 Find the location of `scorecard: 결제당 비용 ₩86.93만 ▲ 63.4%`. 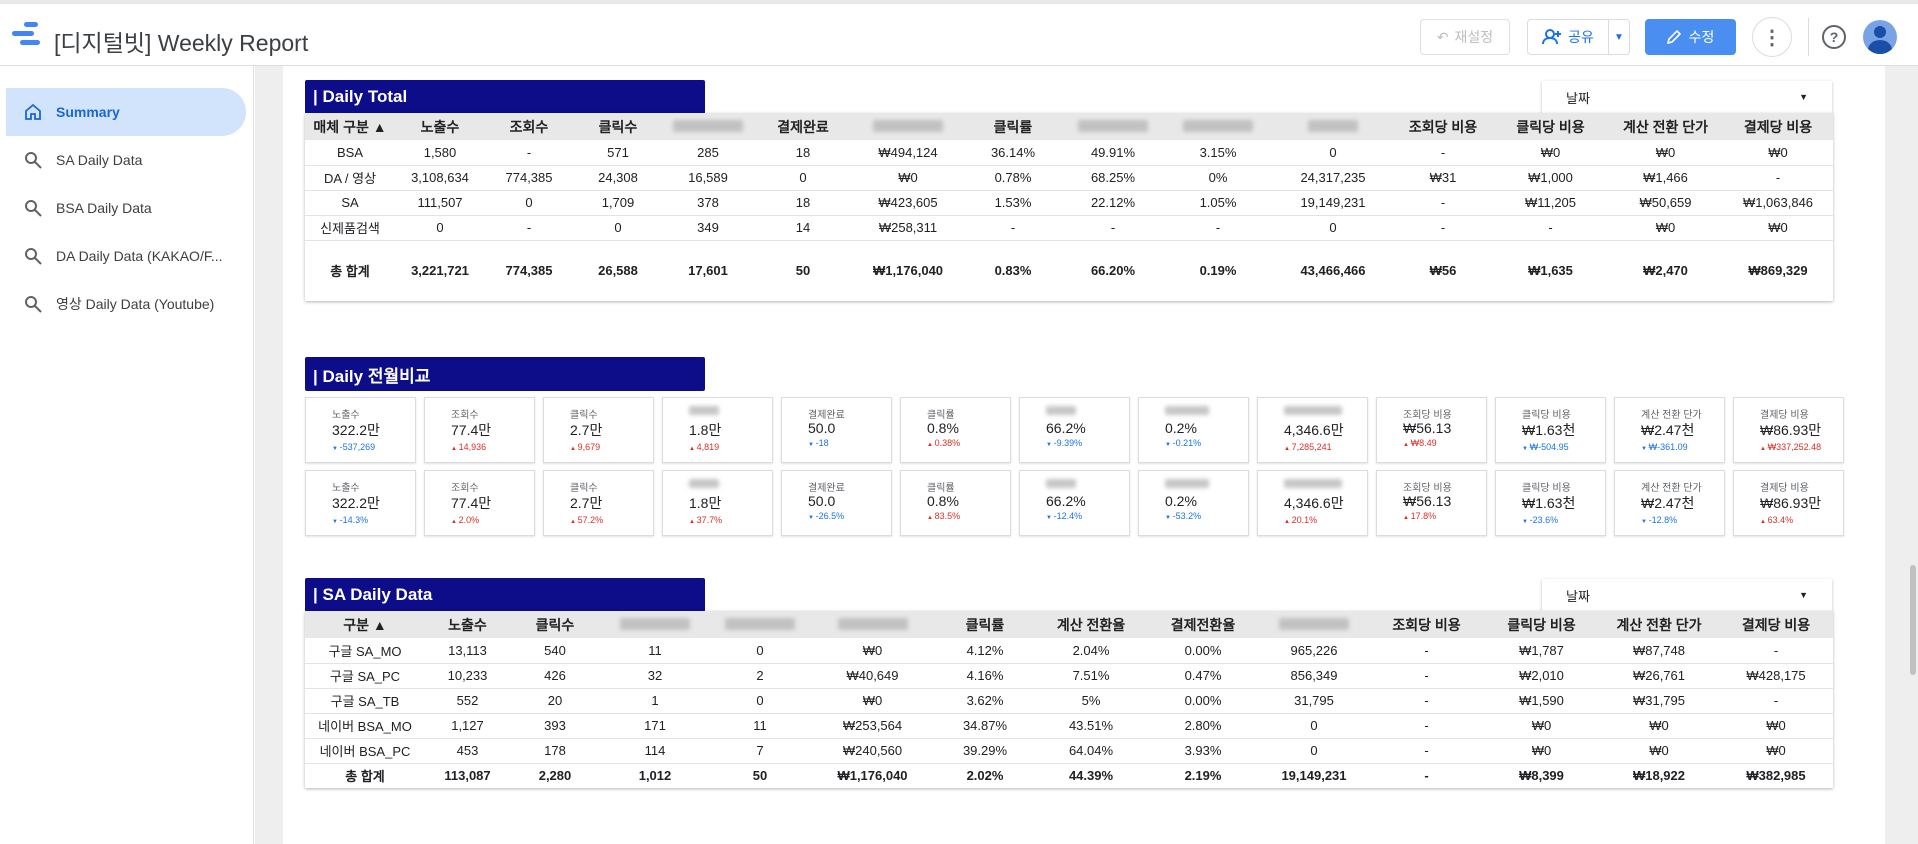

scorecard: 결제당 비용 ₩86.93만 ▲ 63.4% is located at coordinates (1788, 503).